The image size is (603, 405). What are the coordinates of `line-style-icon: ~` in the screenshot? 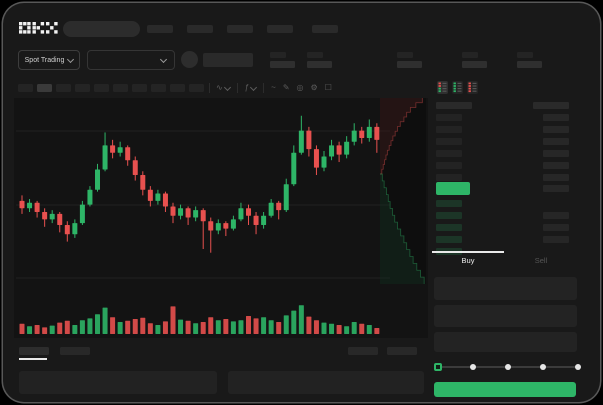 It's located at (273, 87).